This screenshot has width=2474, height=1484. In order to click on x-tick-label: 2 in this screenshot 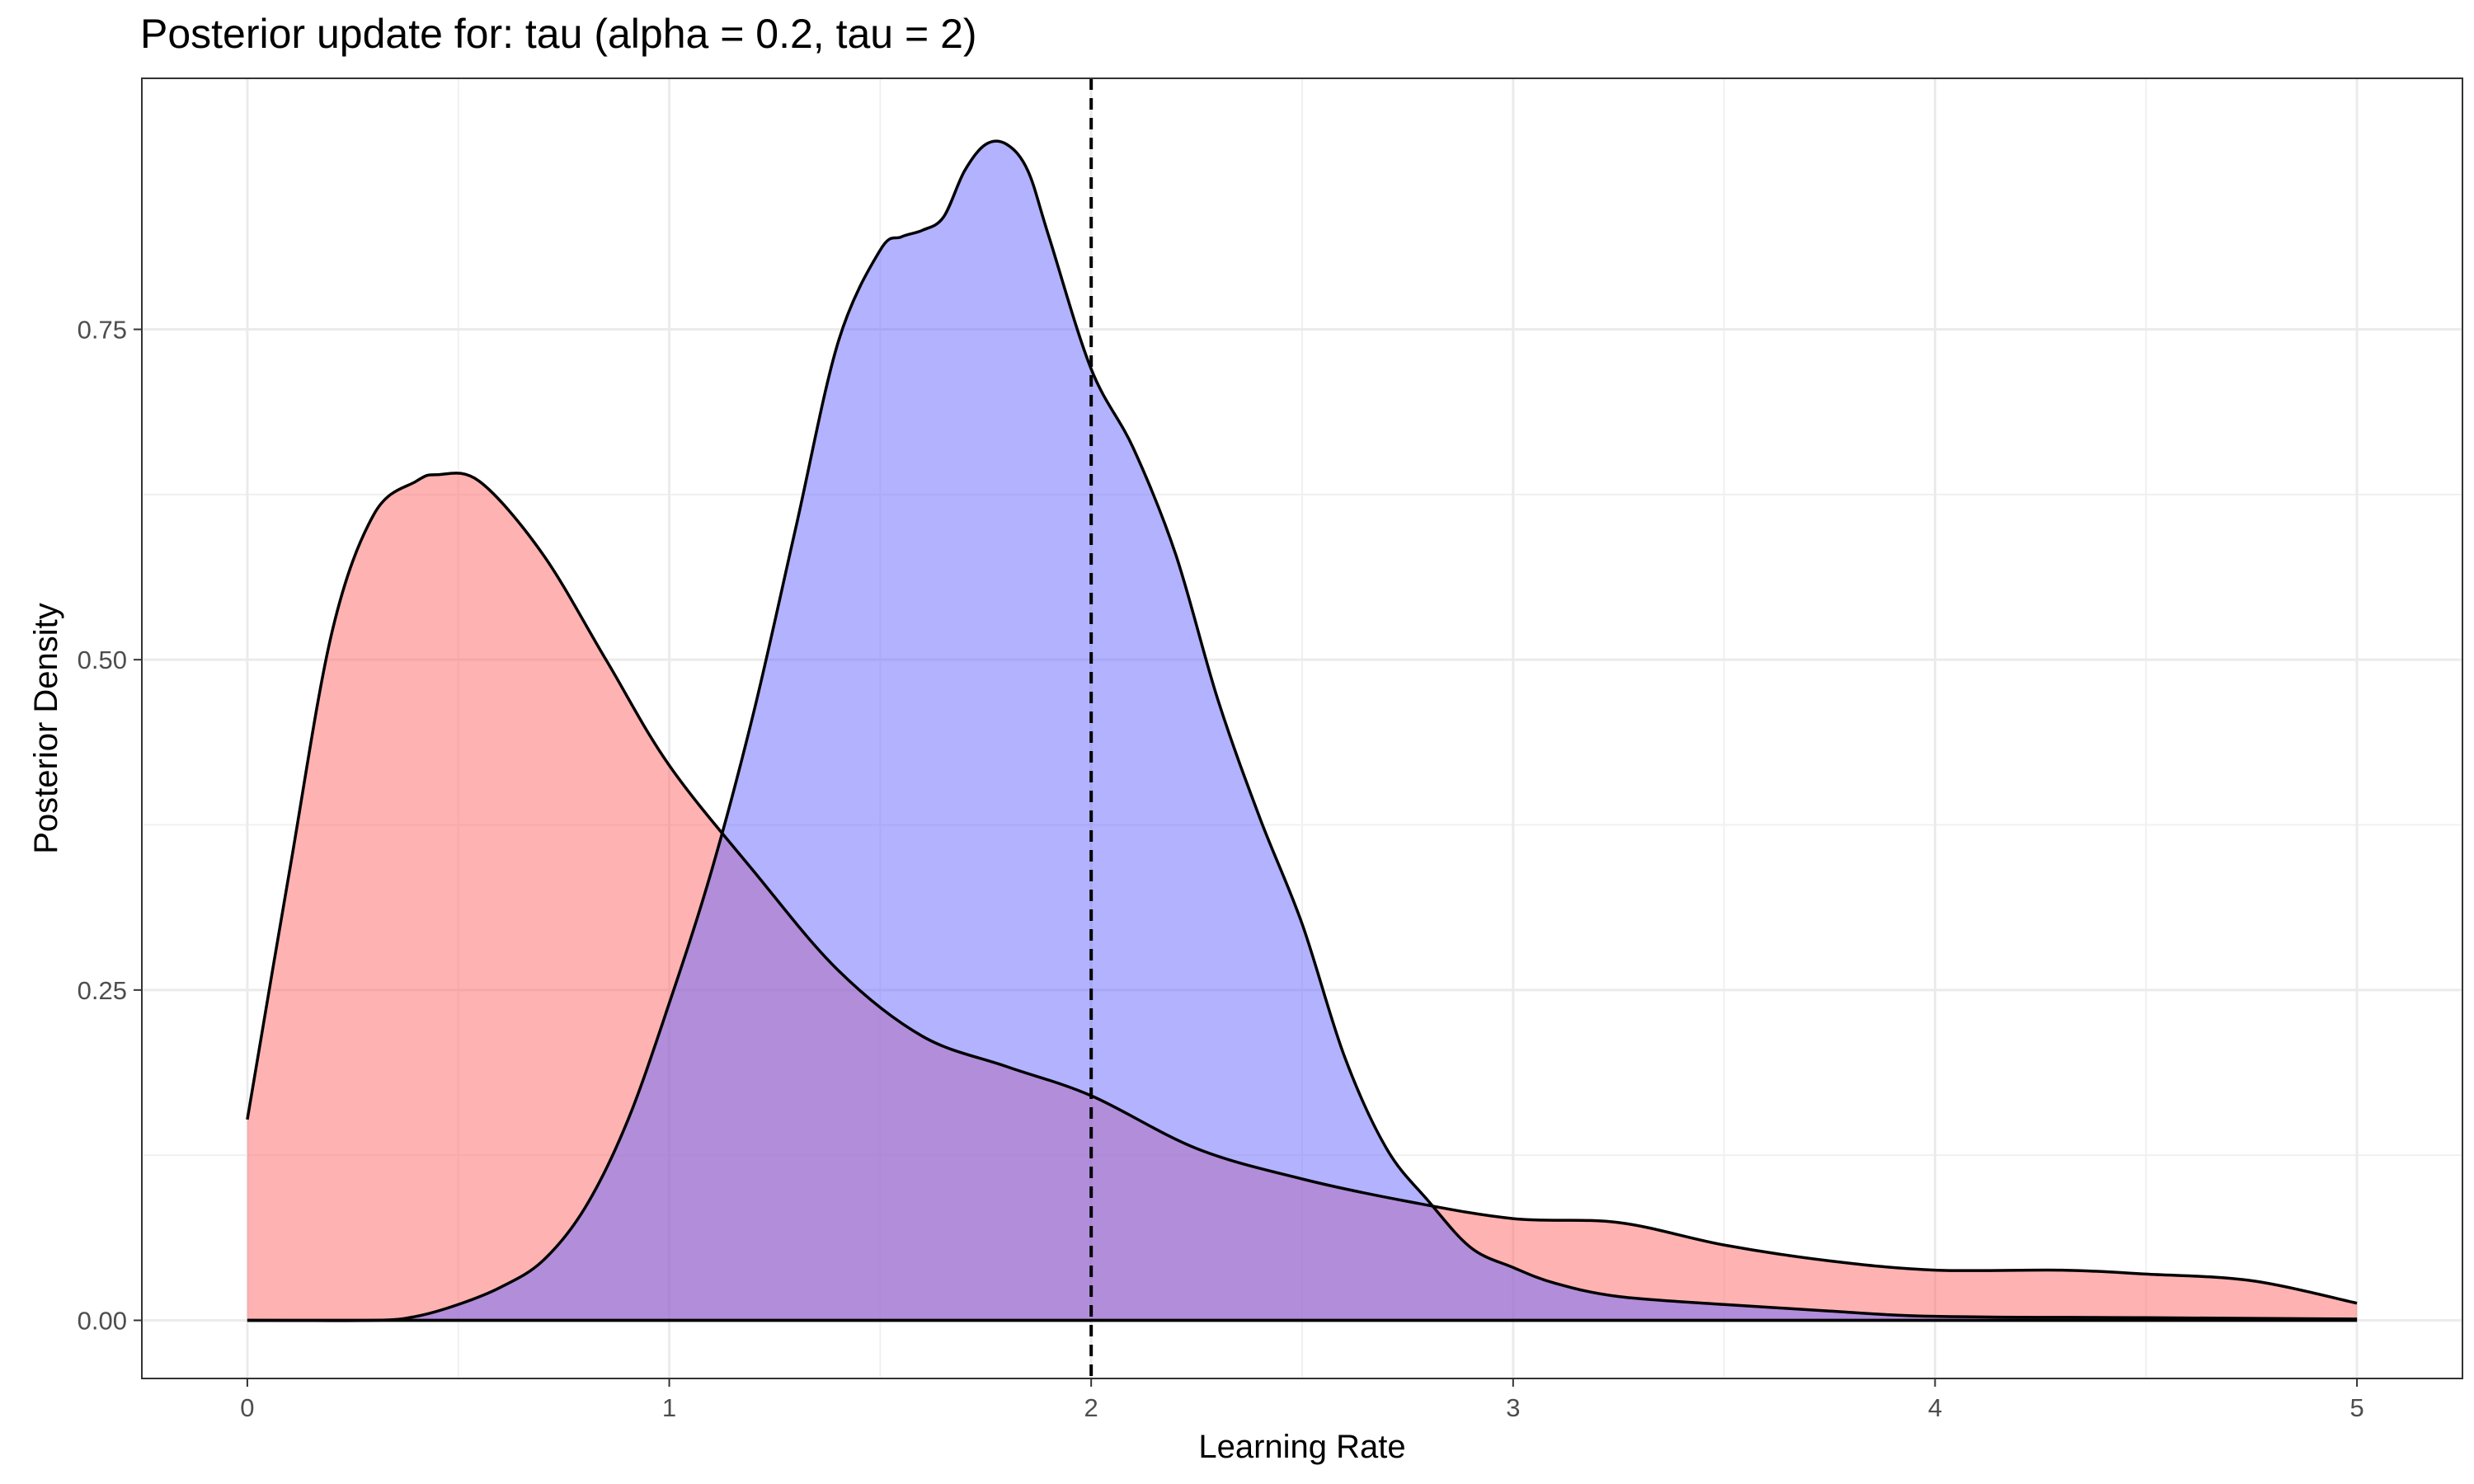, I will do `click(1091, 1407)`.